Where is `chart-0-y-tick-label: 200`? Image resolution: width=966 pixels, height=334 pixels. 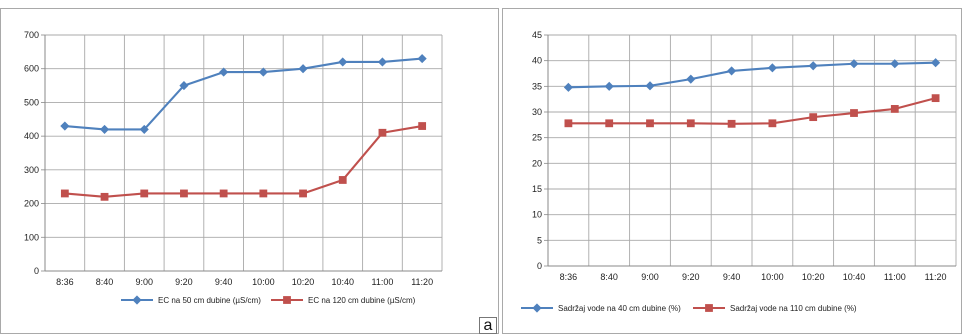 chart-0-y-tick-label: 200 is located at coordinates (31, 204).